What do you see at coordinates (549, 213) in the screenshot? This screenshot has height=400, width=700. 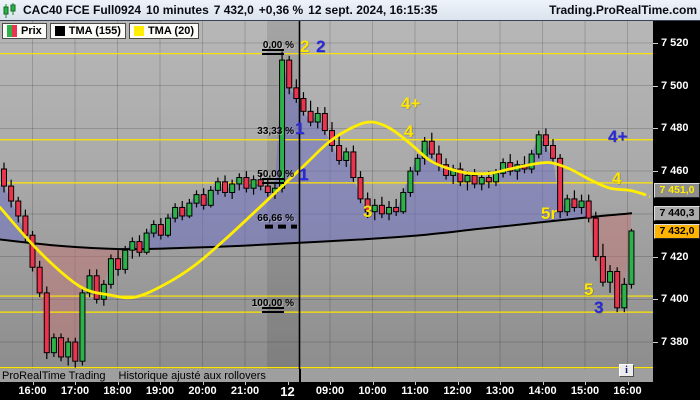 I see `wave-count-annotation: 5r` at bounding box center [549, 213].